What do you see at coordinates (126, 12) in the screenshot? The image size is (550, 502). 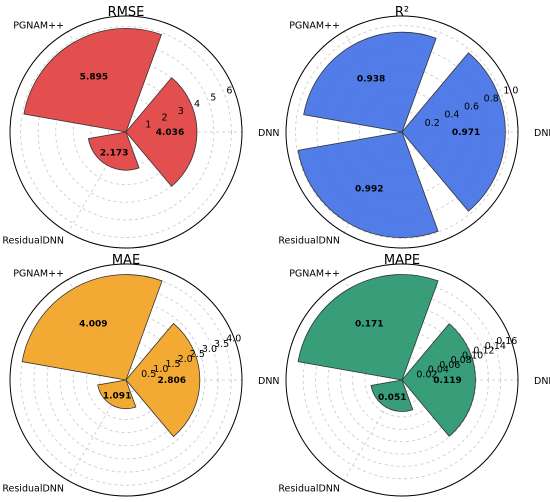 I see `chart-title: RMSE` at bounding box center [126, 12].